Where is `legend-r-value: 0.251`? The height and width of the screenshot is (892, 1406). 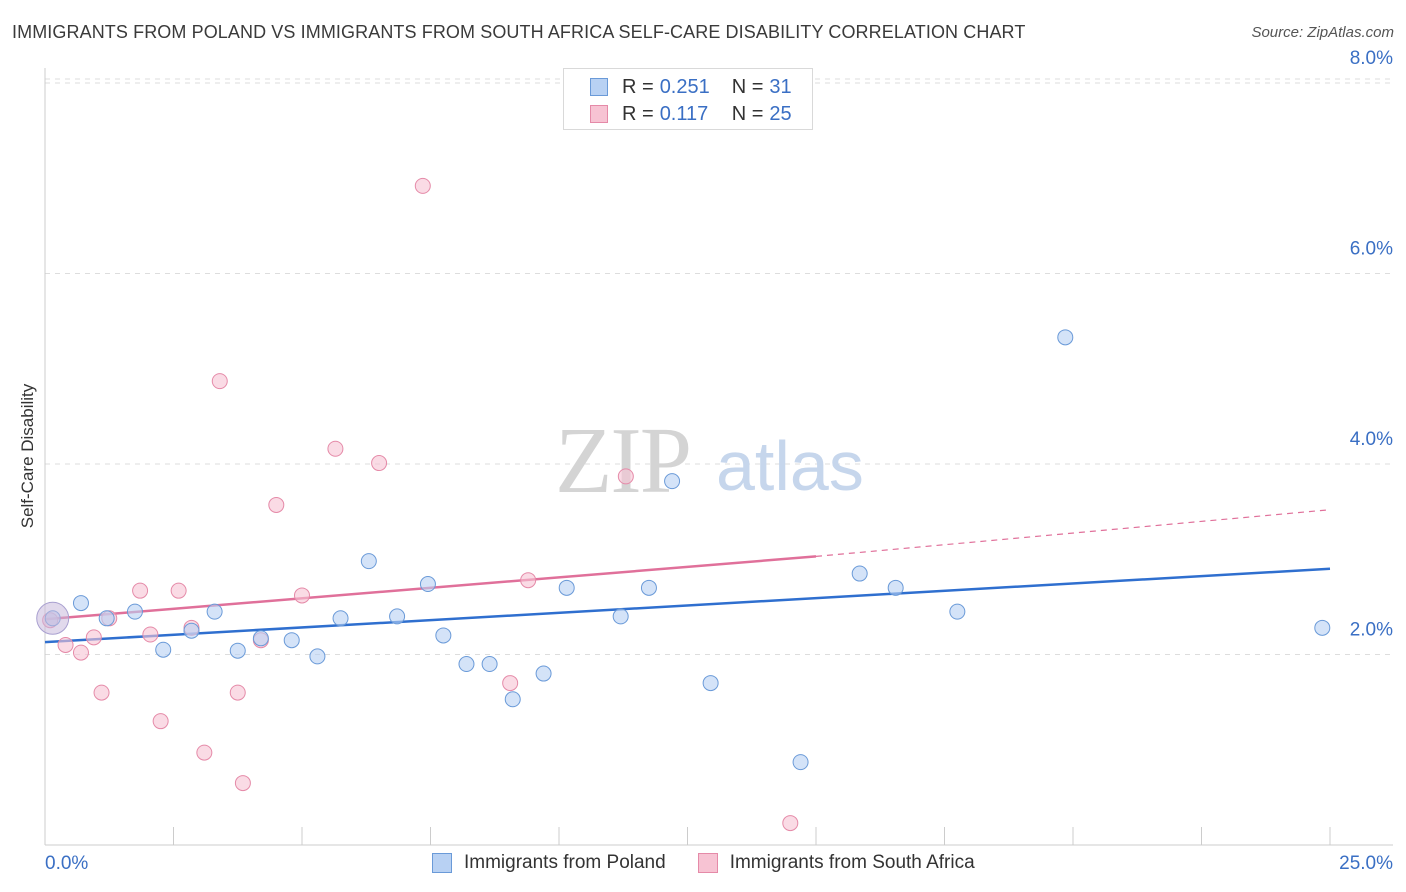
legend-r-value: 0.251 is located at coordinates (684, 86).